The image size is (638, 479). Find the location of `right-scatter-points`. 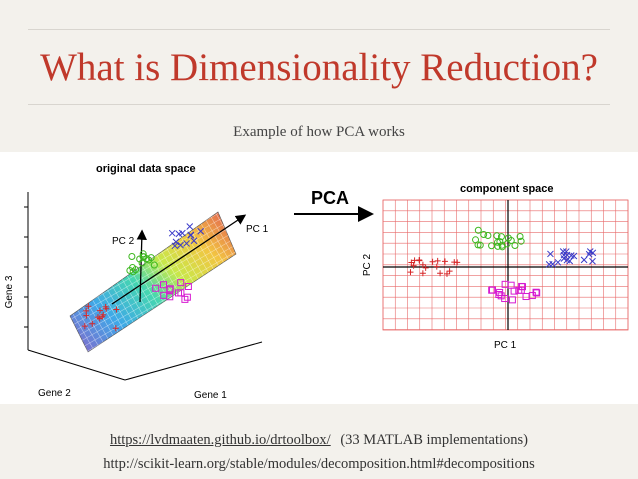

right-scatter-points is located at coordinates (502, 265).